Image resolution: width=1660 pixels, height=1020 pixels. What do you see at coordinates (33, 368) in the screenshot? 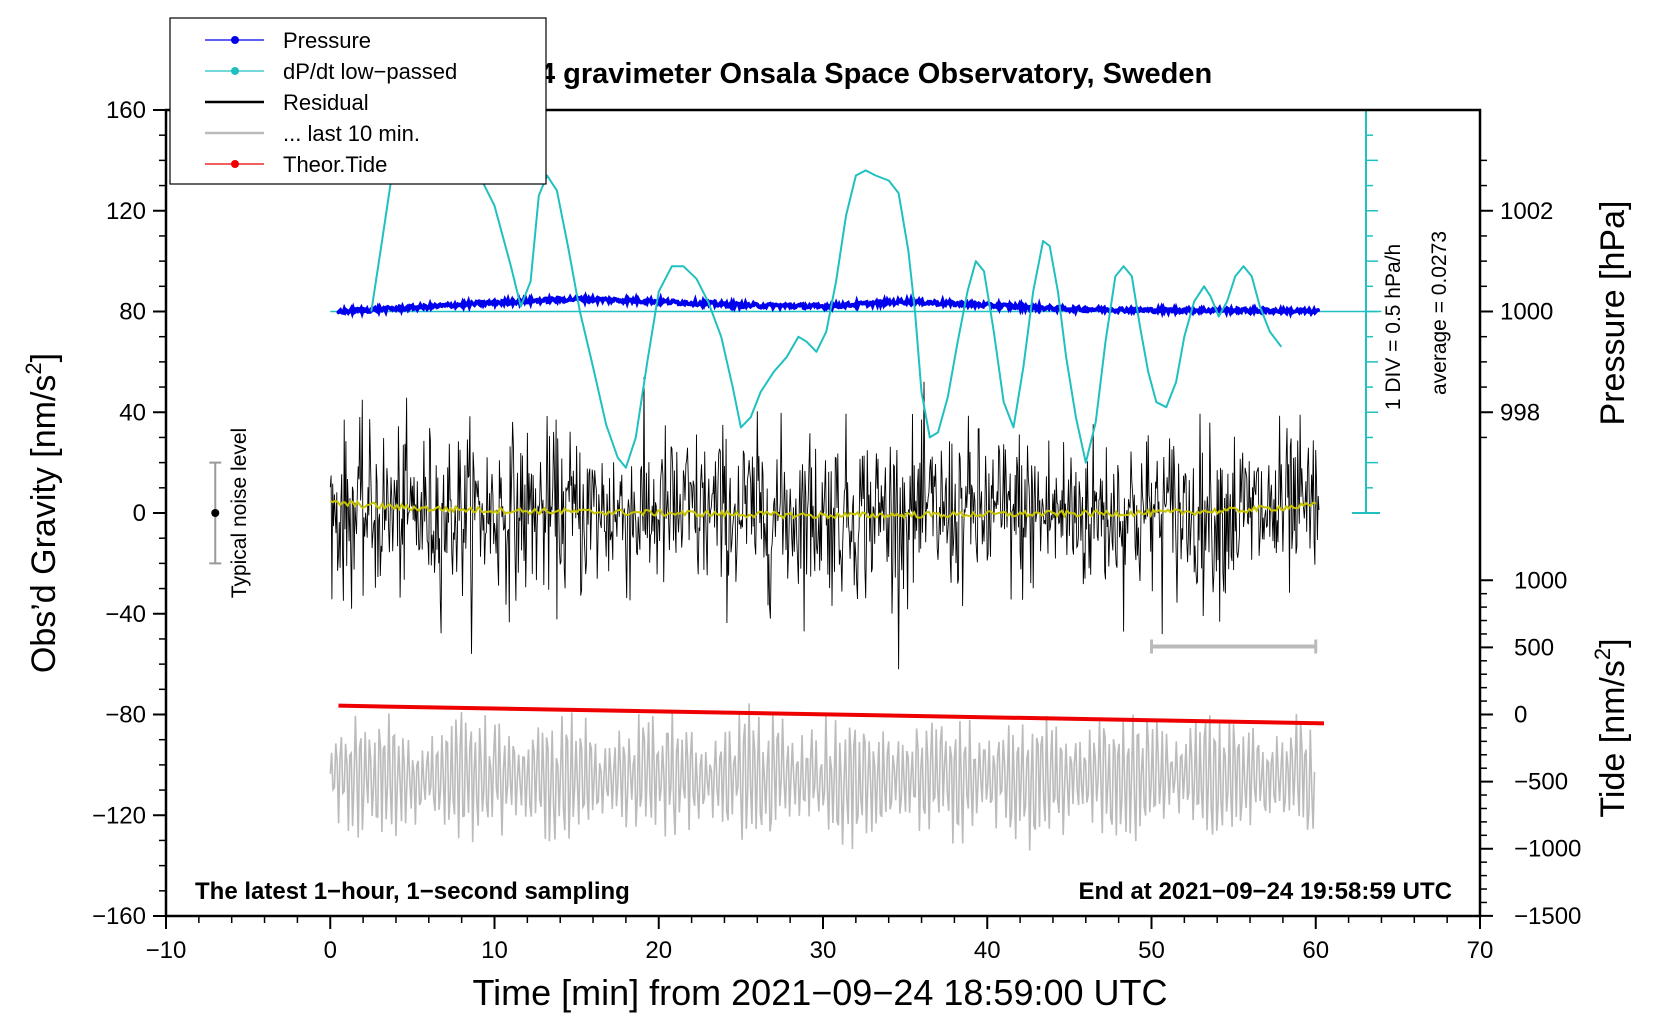
I see `y-axis-label-sup: 2` at bounding box center [33, 368].